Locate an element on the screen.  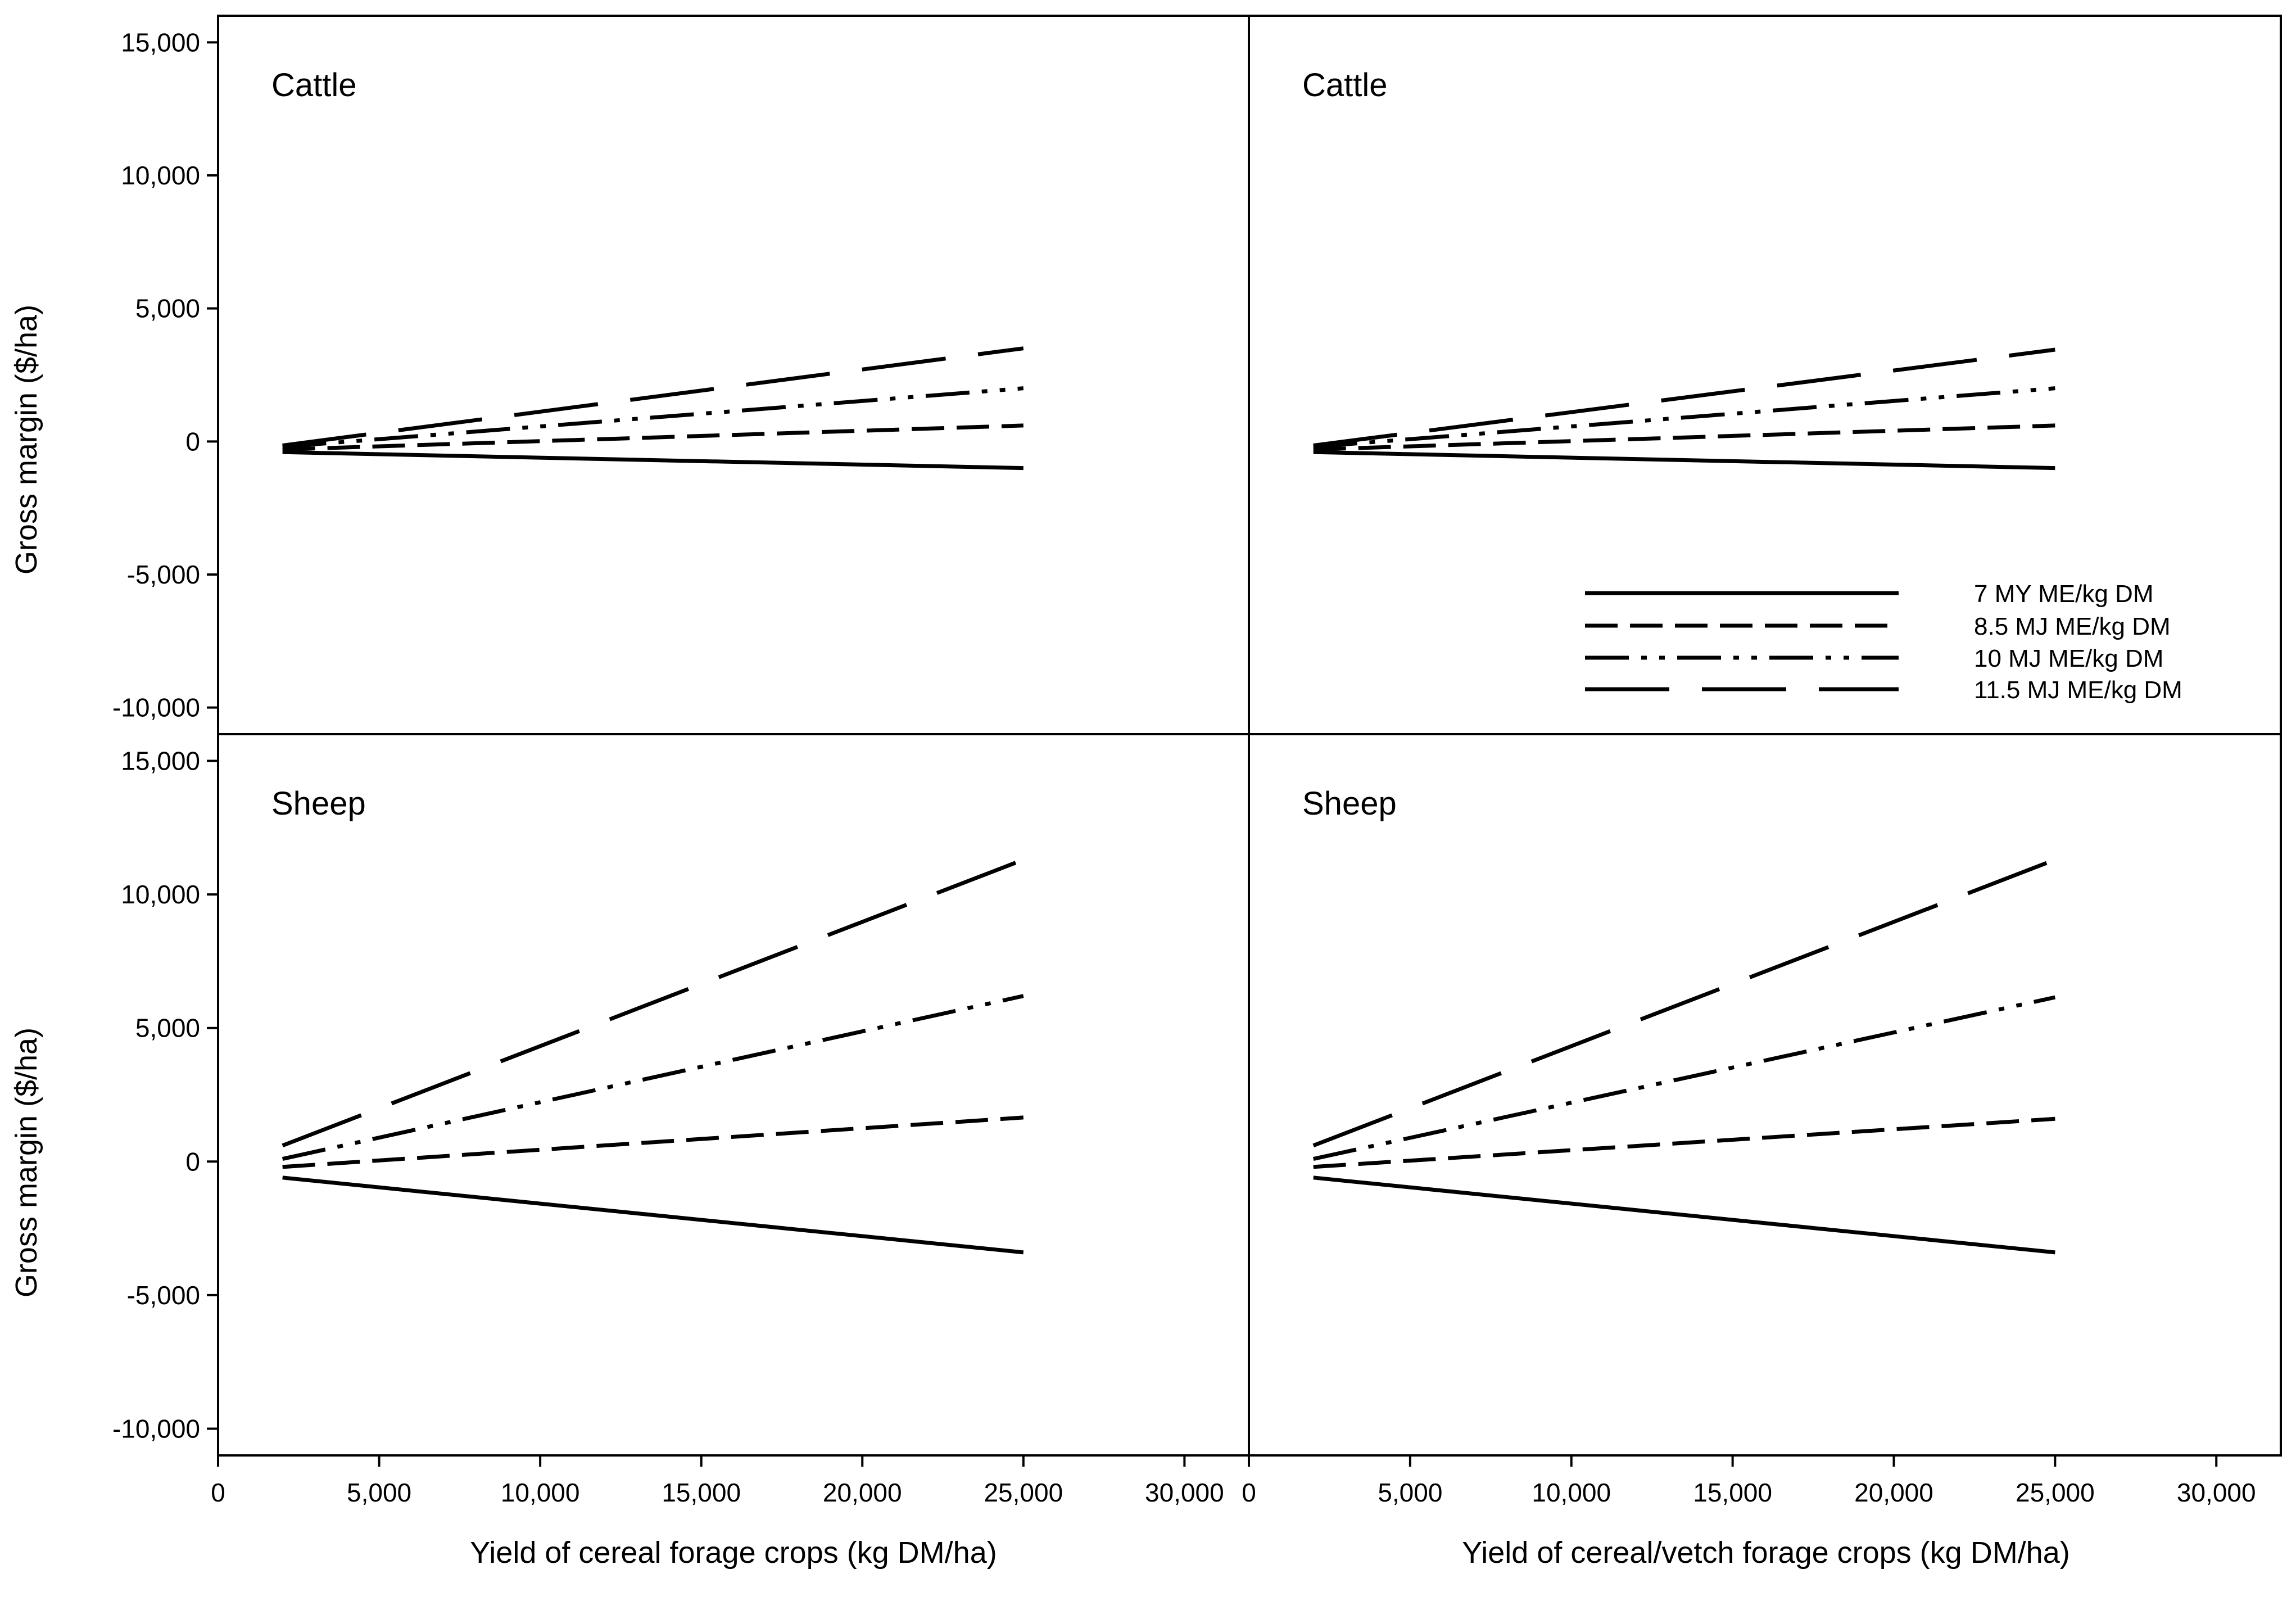
panel-sheep-vetch: Sheep is located at coordinates (1679, 1020).